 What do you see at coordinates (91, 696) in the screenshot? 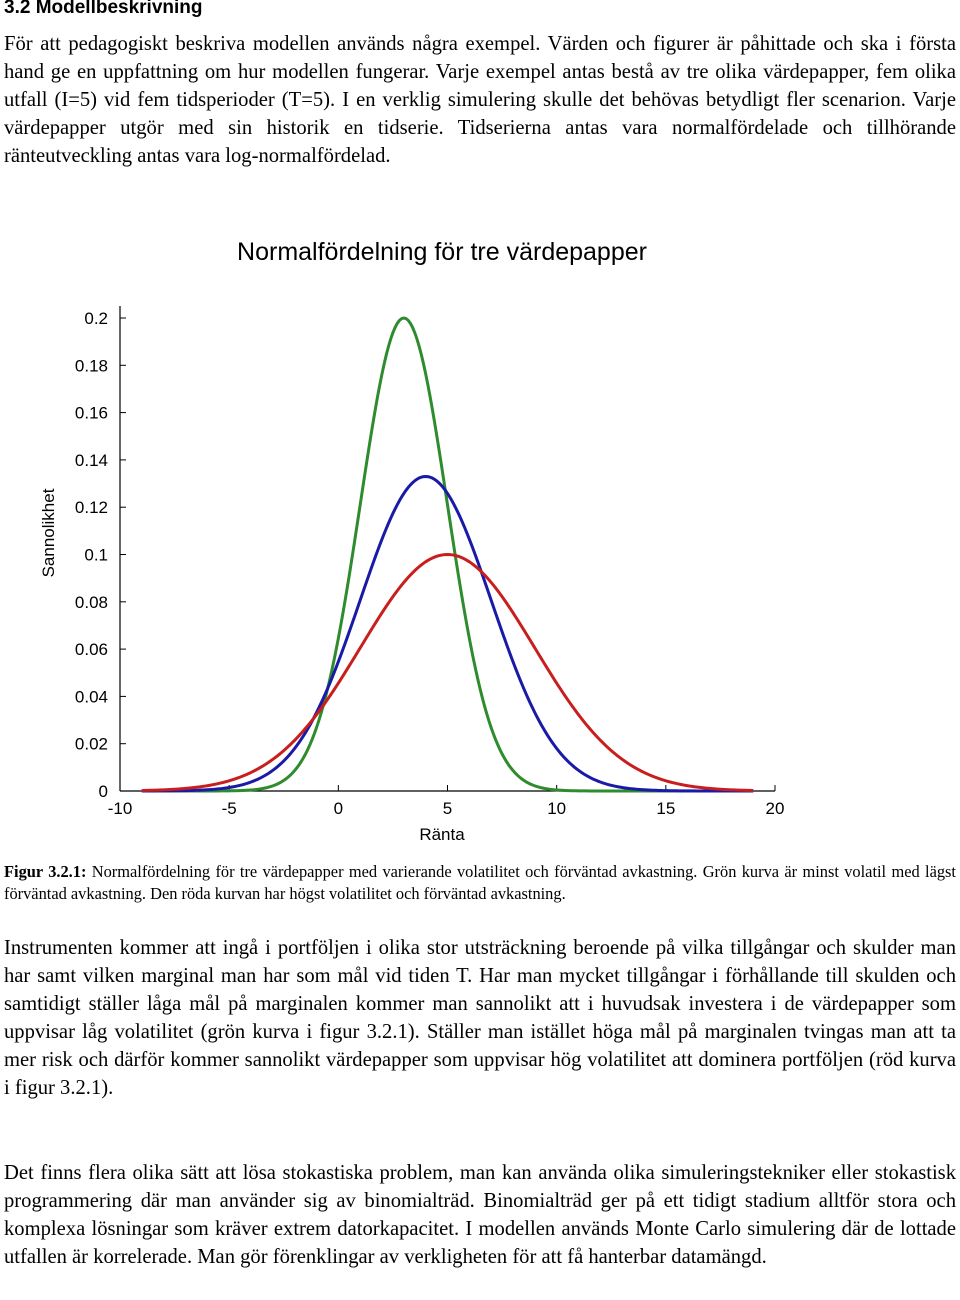
I see `y-tick-label: 0.04` at bounding box center [91, 696].